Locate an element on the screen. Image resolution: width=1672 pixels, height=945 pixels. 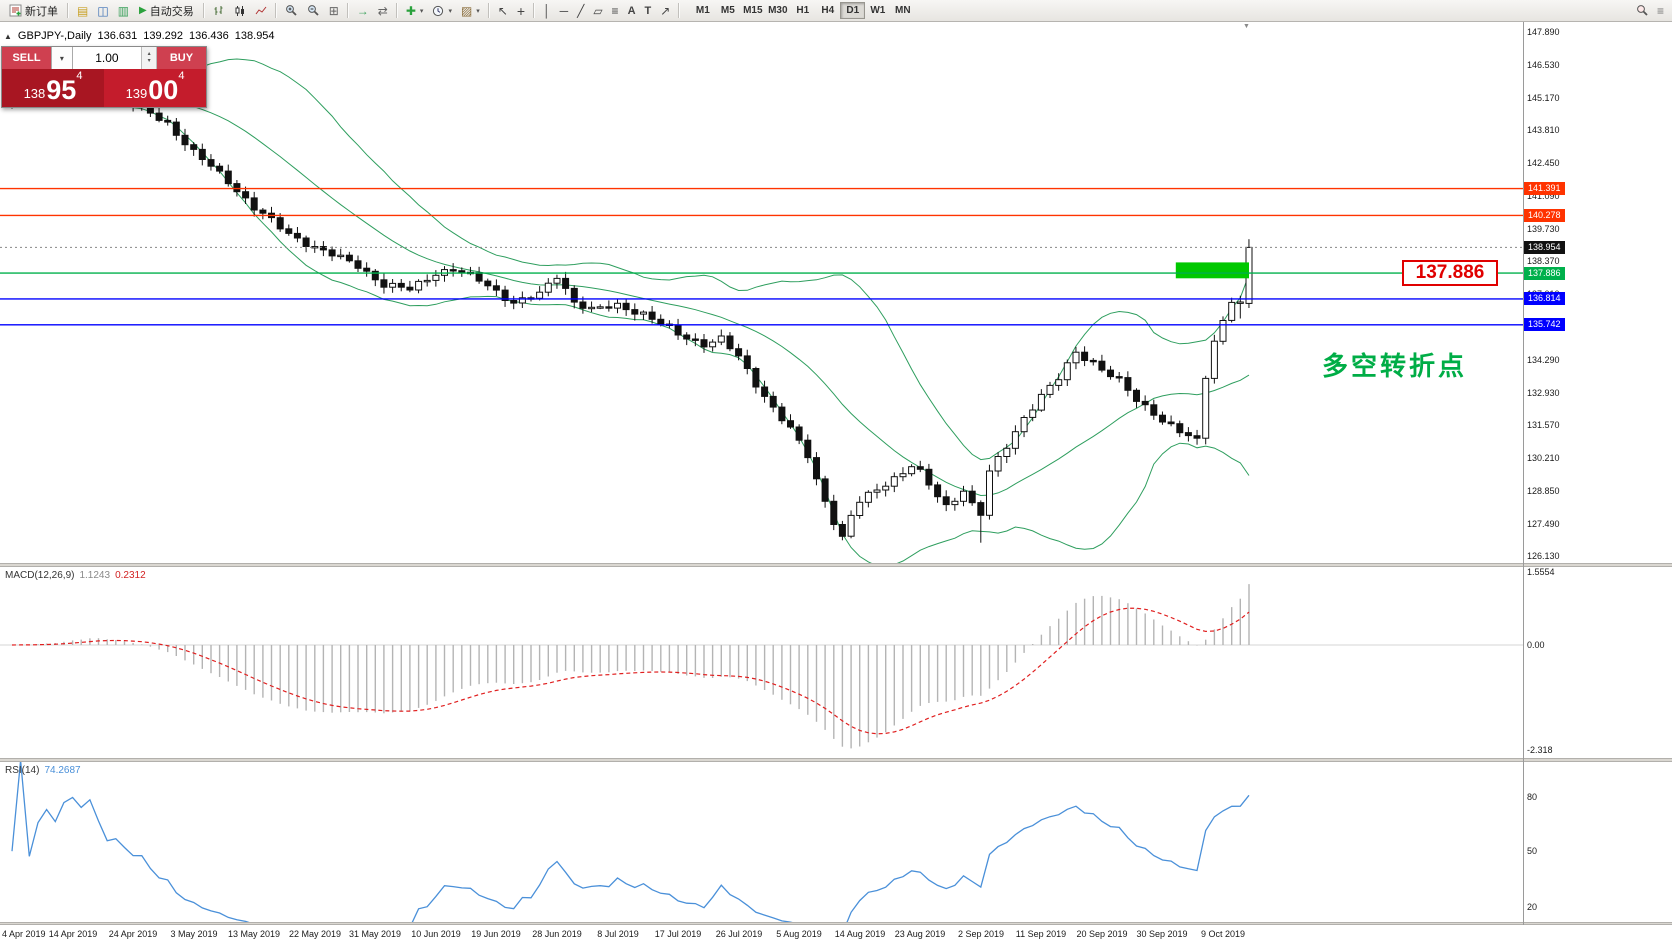
clock-icon is located at coordinates (438, 10).